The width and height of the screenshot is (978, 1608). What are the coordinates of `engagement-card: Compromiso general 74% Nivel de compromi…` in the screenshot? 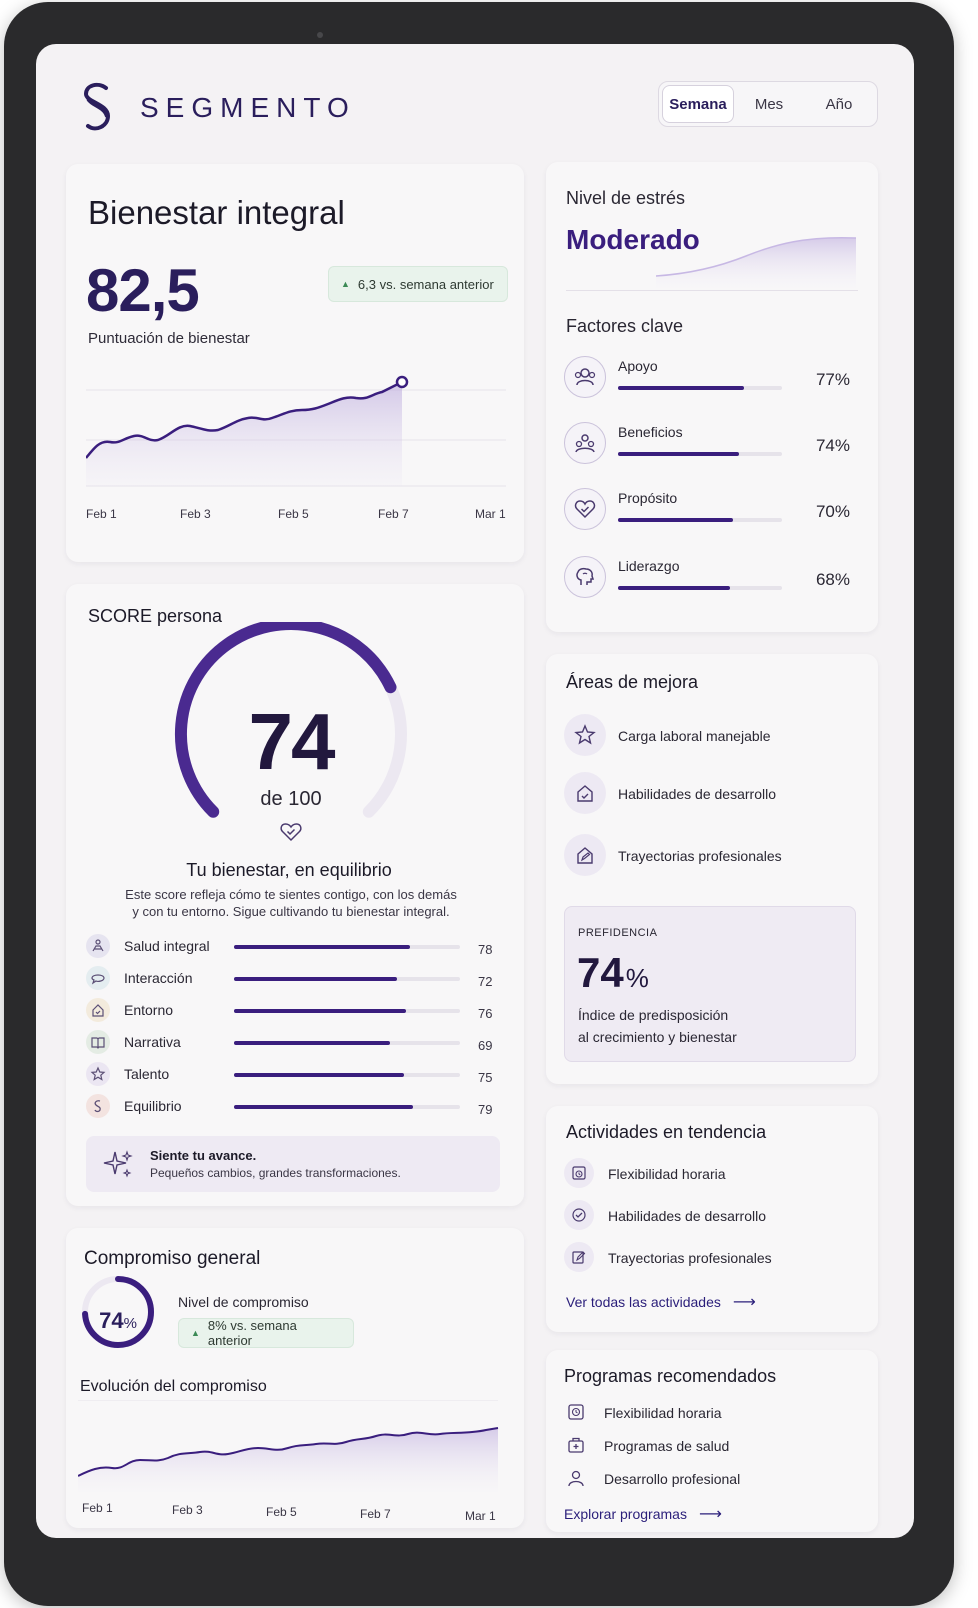 It's located at (295, 1378).